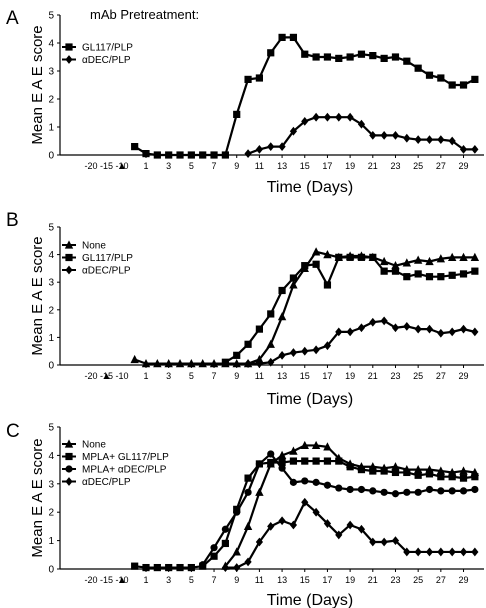 The width and height of the screenshot is (486, 608). What do you see at coordinates (191, 166) in the screenshot?
I see `x-tick-label: 5` at bounding box center [191, 166].